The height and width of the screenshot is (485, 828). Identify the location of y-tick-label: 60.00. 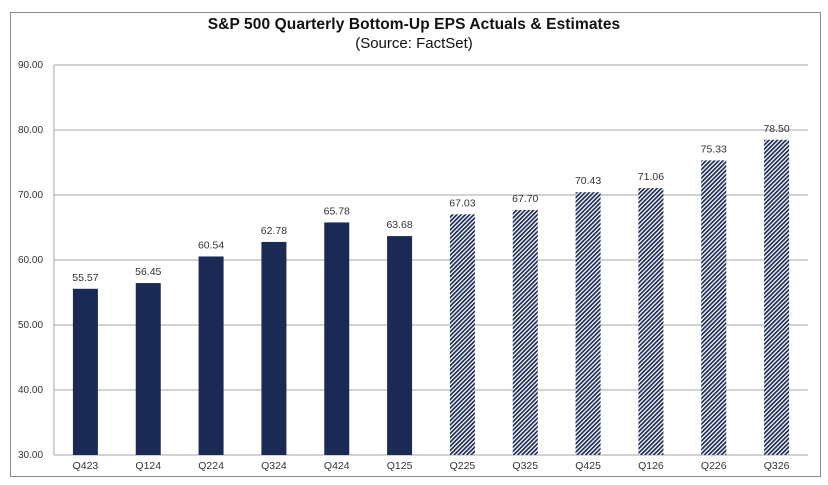
(30, 260).